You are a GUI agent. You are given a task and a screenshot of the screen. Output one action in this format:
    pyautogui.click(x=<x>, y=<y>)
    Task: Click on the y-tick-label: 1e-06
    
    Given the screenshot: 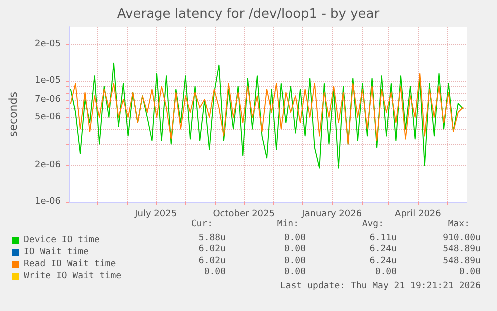 What is the action you would take?
    pyautogui.click(x=48, y=202)
    